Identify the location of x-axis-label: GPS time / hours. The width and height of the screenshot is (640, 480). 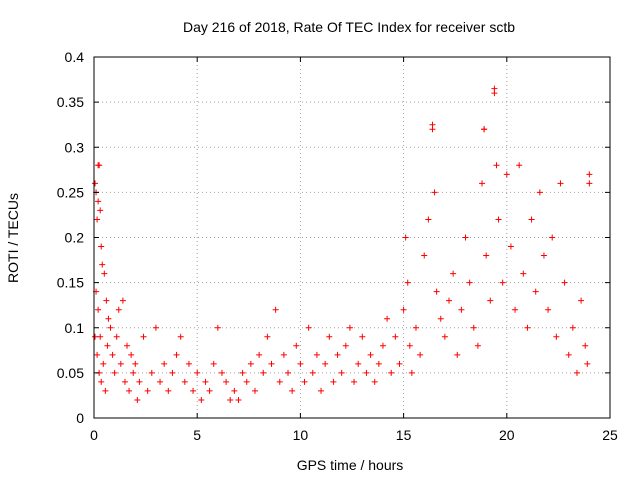
(350, 465).